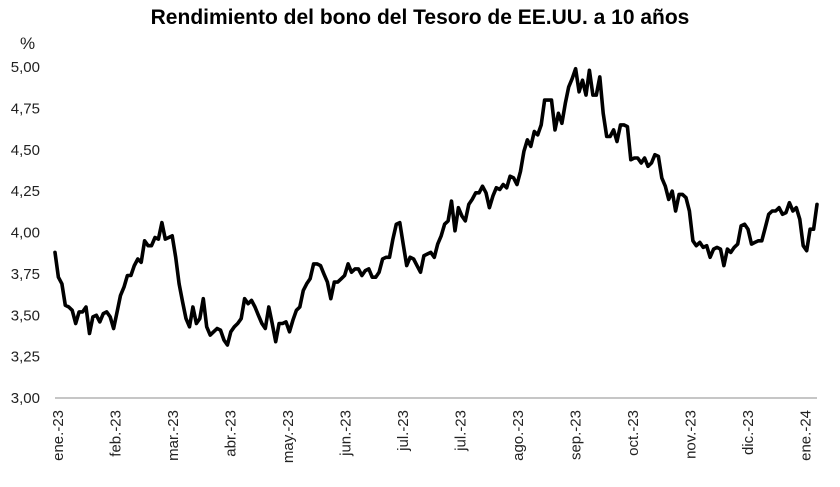 The width and height of the screenshot is (840, 487). What do you see at coordinates (25, 357) in the screenshot?
I see `y-tick-label: 3,25` at bounding box center [25, 357].